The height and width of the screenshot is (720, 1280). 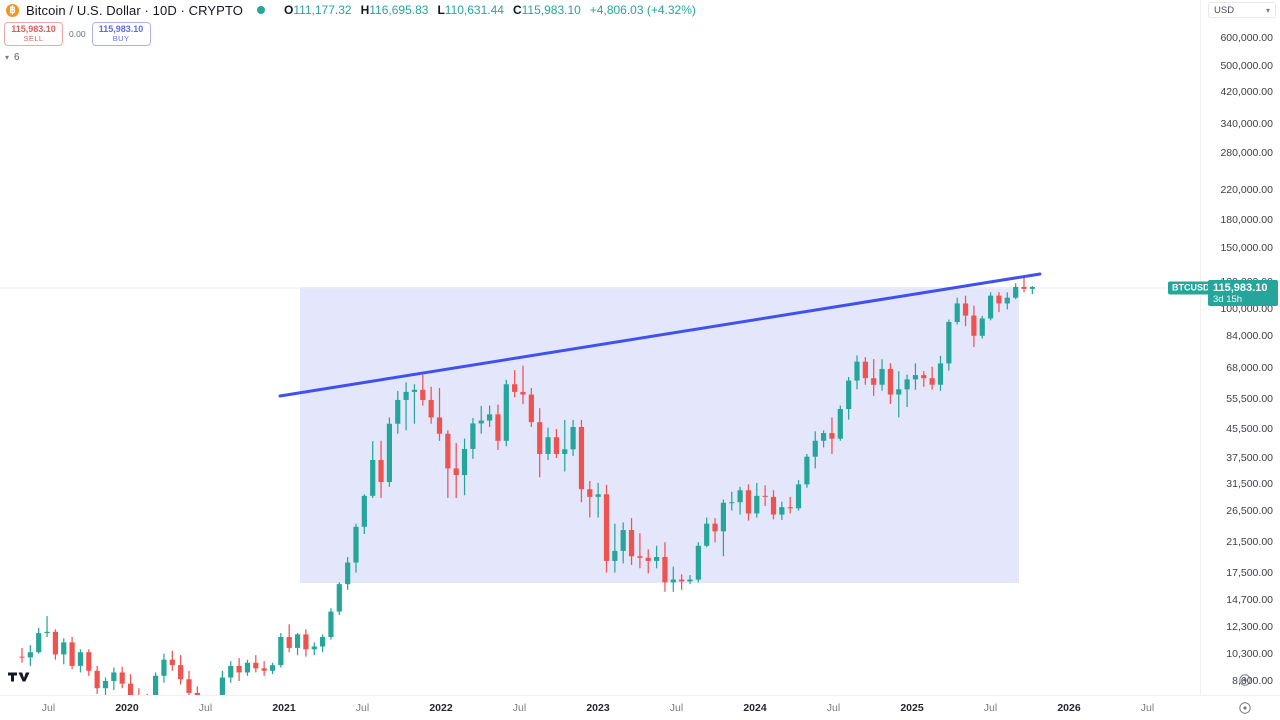 I want to click on price-tick: 84,000.00, so click(x=1249, y=335).